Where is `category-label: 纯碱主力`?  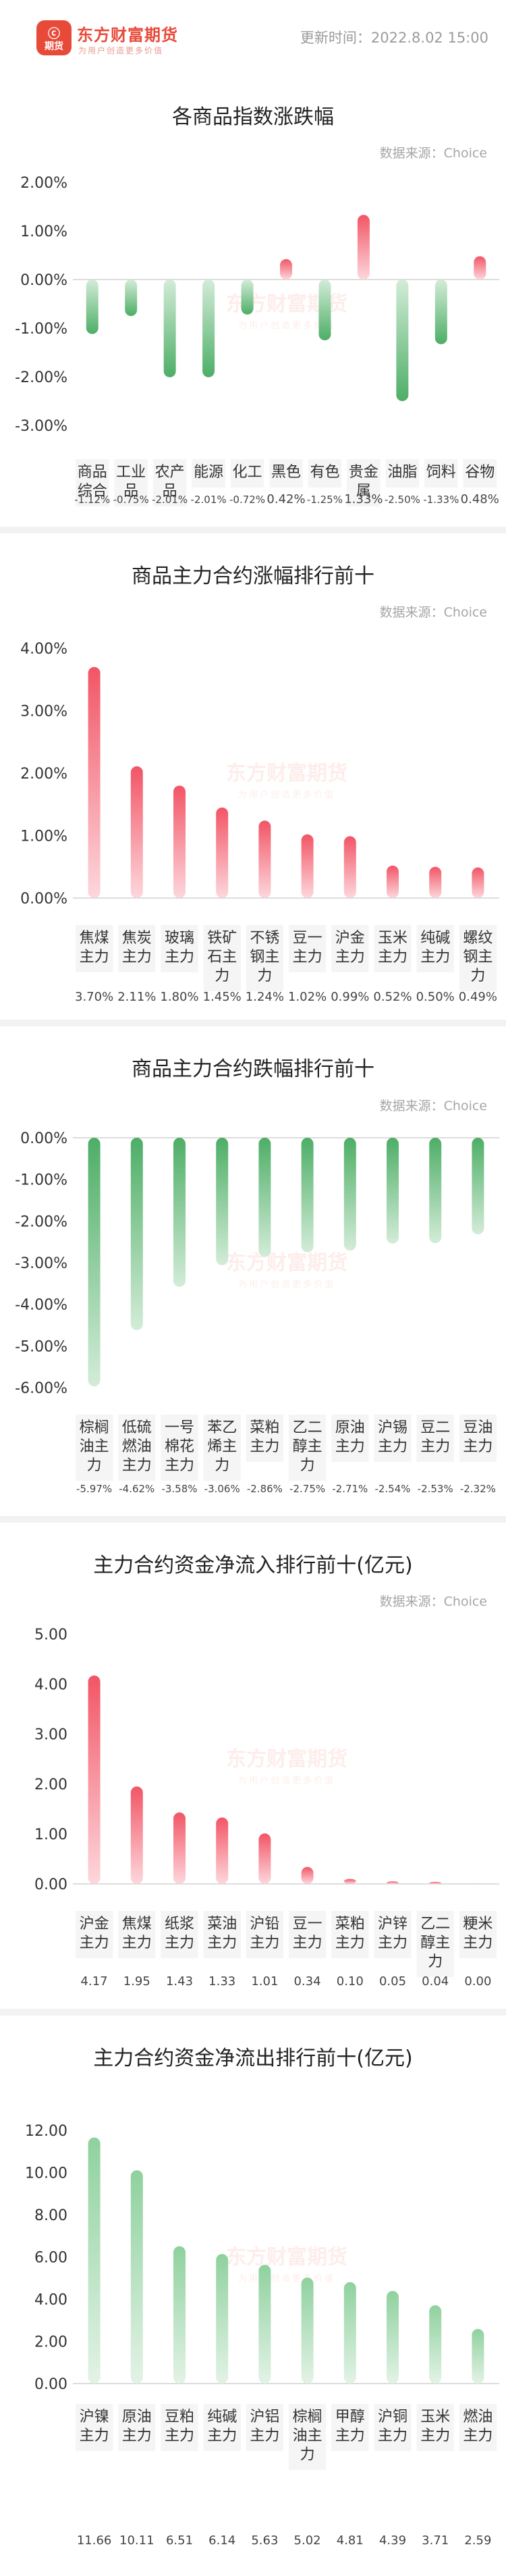 category-label: 纯碱主力 is located at coordinates (222, 2426).